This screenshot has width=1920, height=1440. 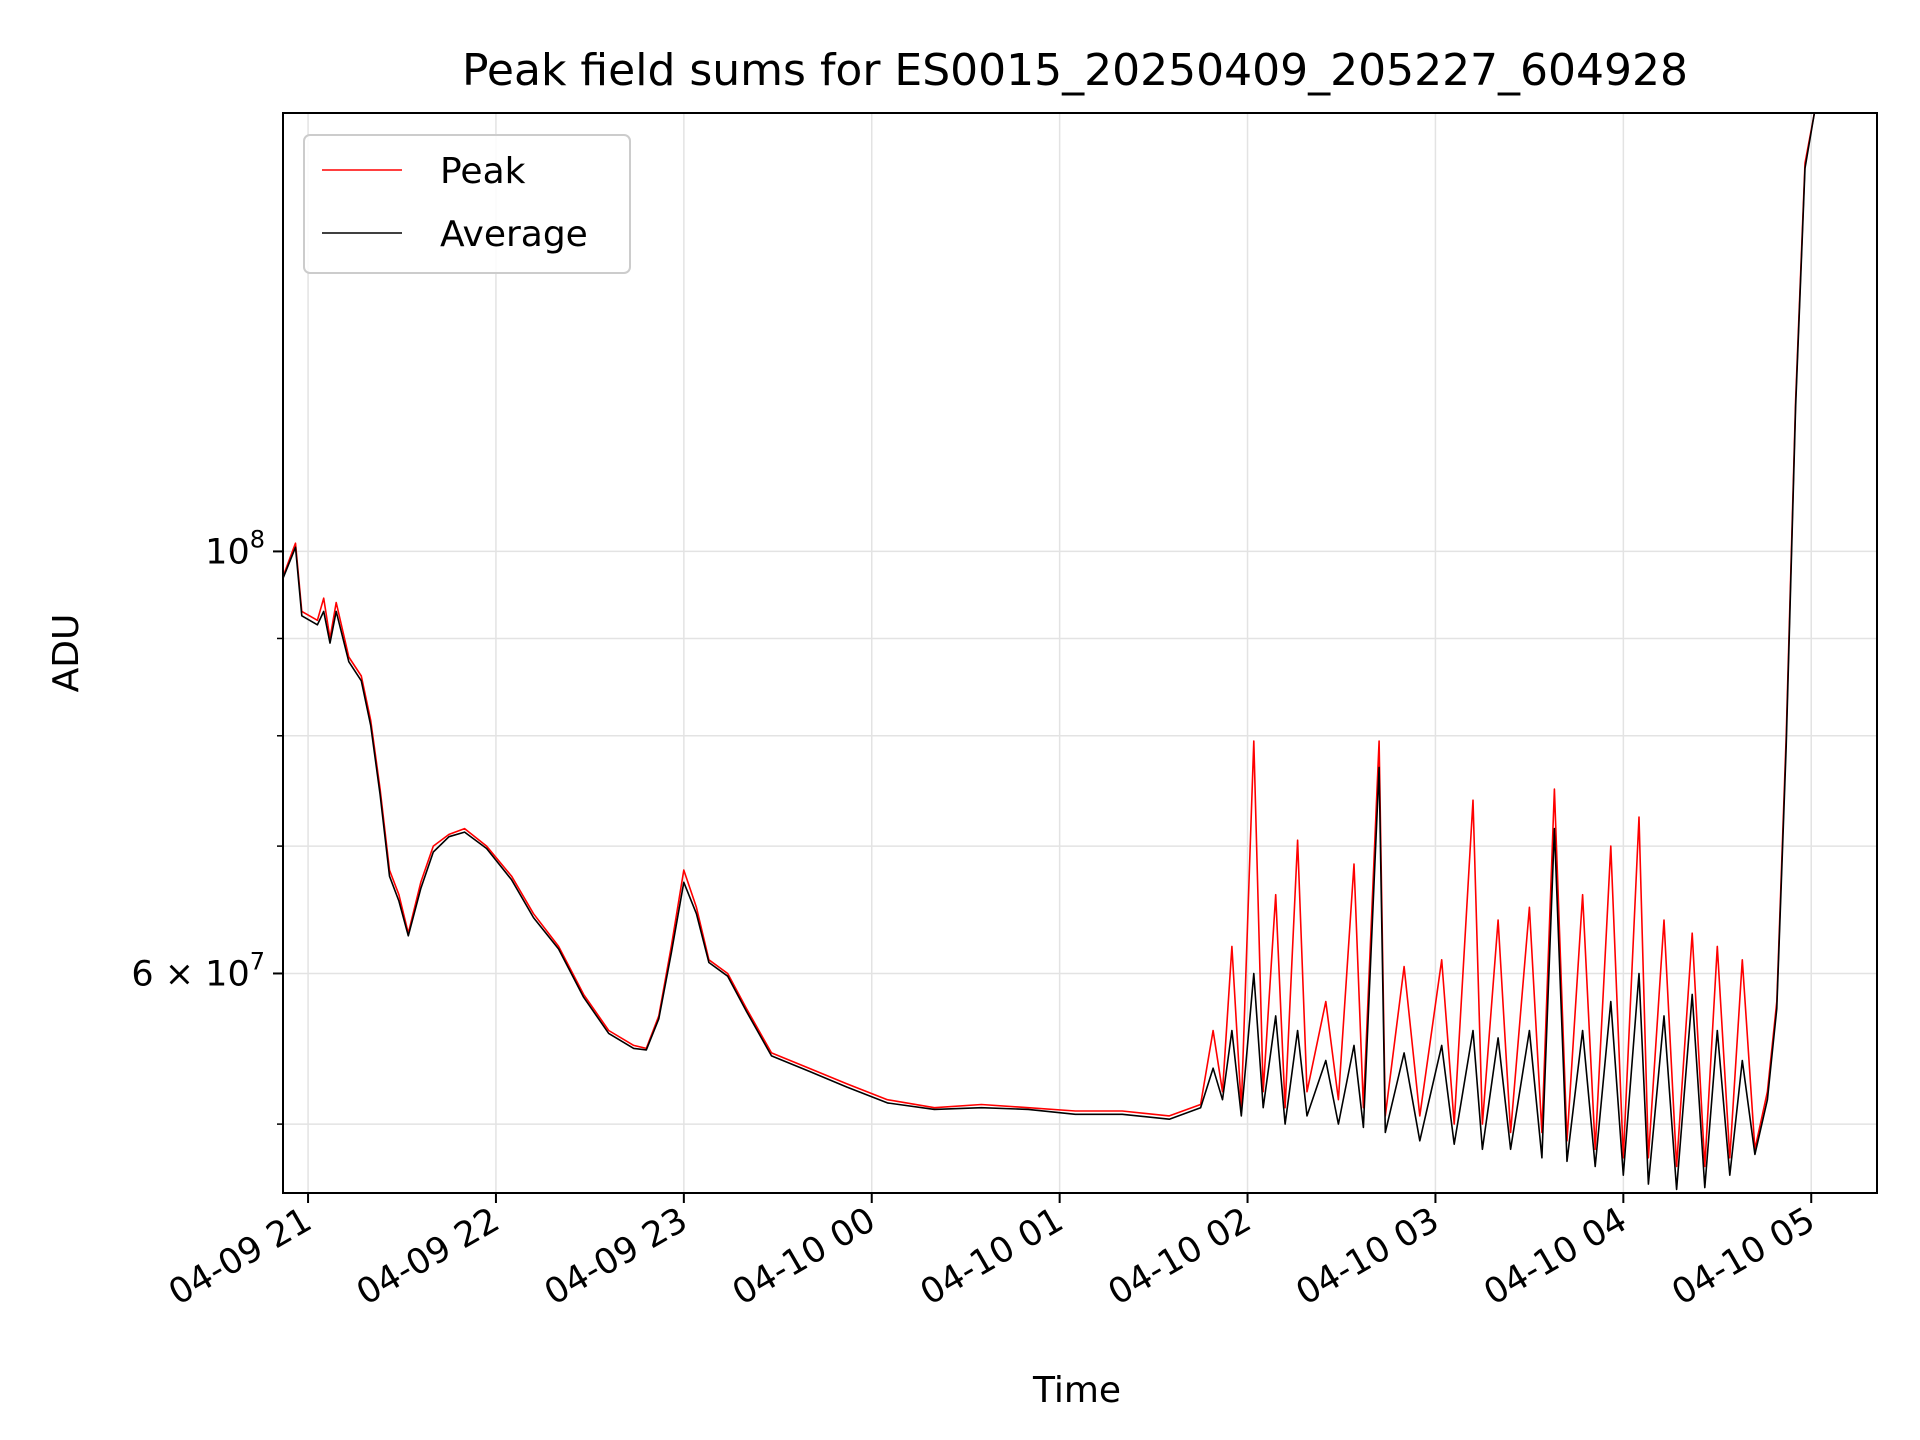 I want to click on y-axis-label: ADU, so click(x=66, y=653).